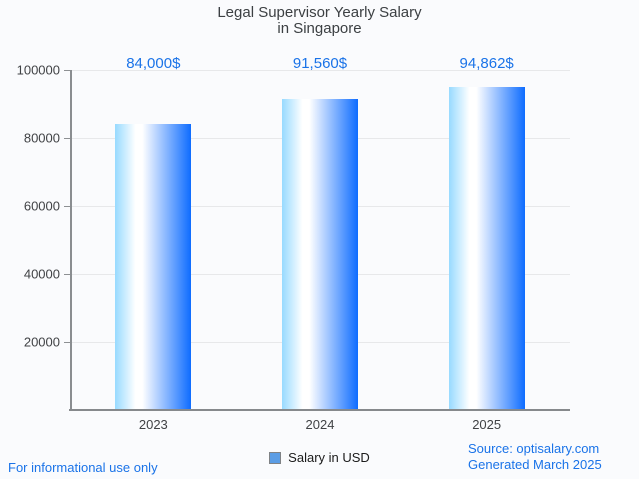 This screenshot has height=479, width=639. Describe the element at coordinates (535, 464) in the screenshot. I see `generated-text: Generated March 2025` at that location.